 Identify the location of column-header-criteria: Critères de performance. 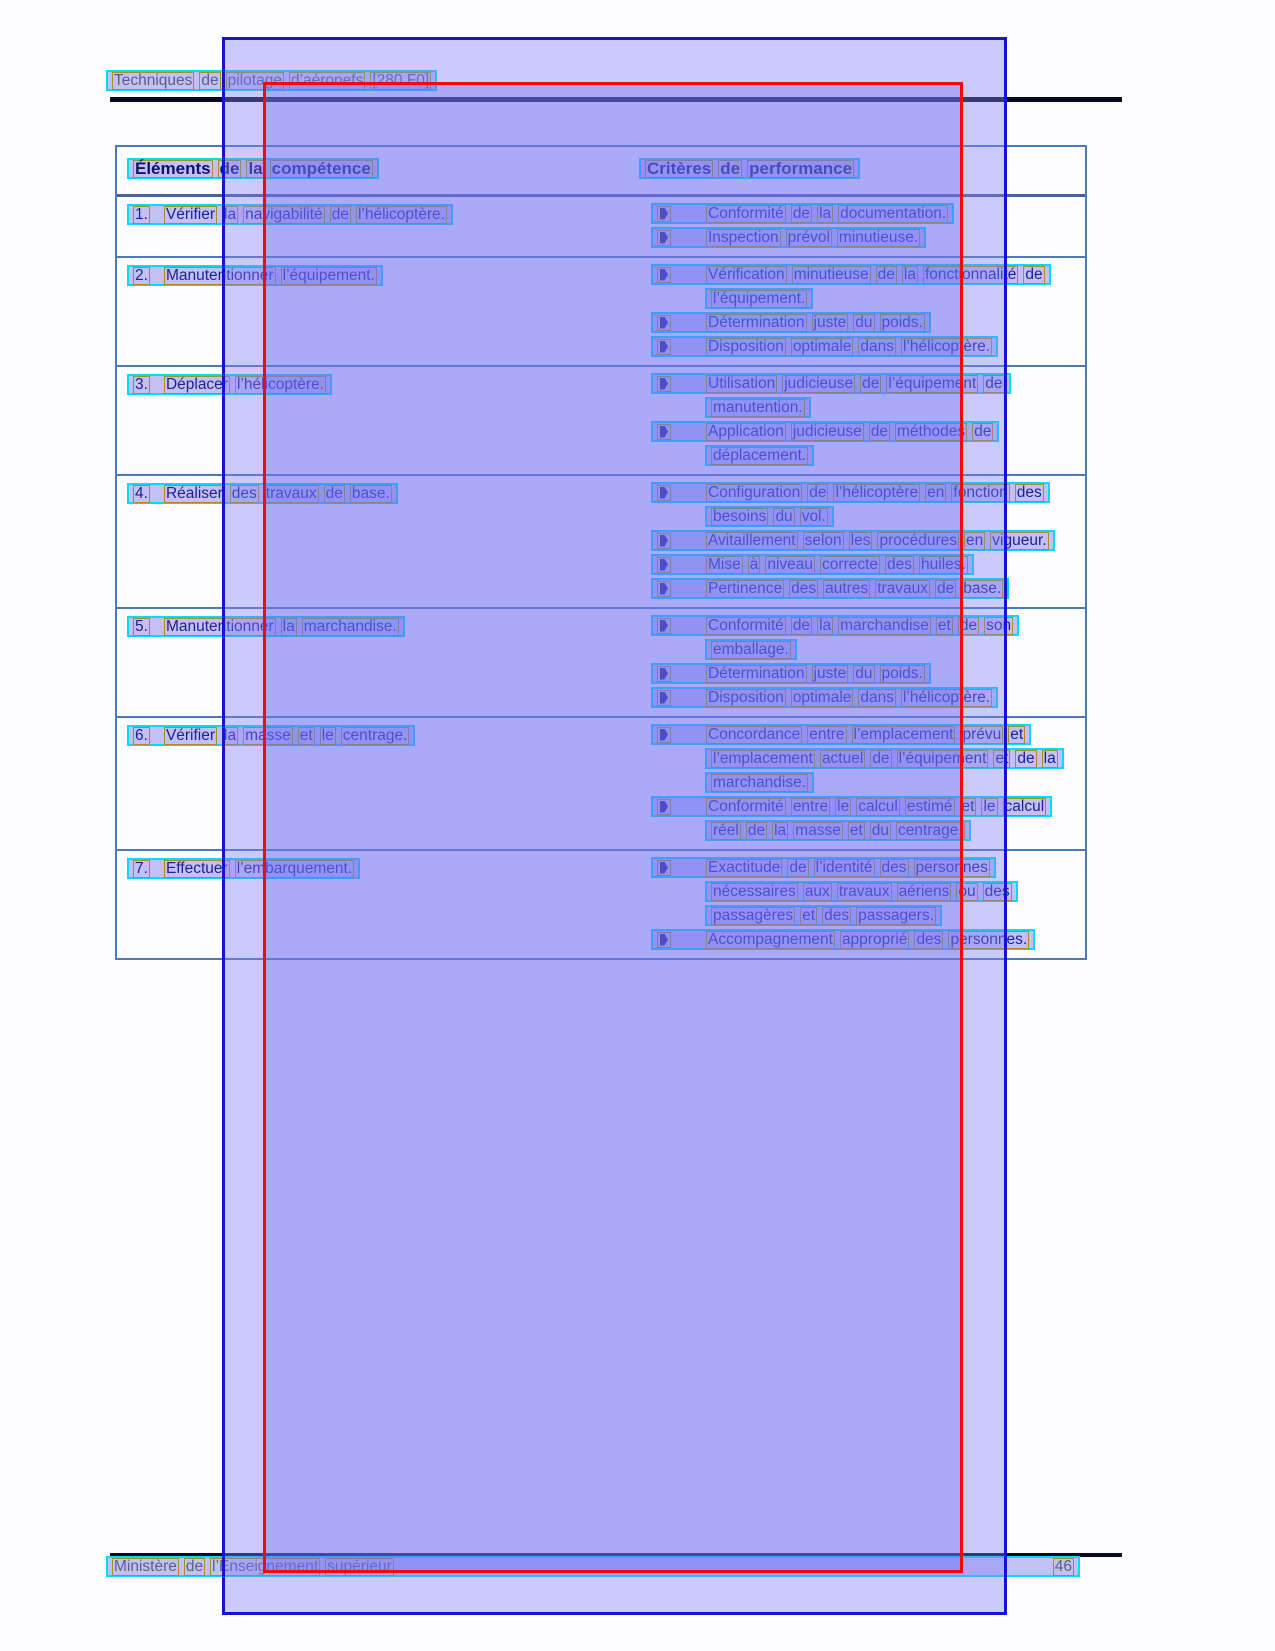
(750, 168).